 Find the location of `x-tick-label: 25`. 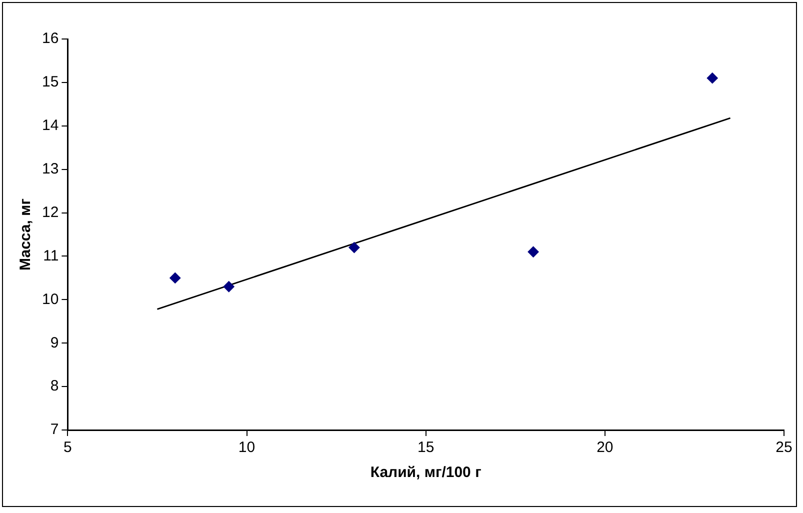

x-tick-label: 25 is located at coordinates (784, 447).